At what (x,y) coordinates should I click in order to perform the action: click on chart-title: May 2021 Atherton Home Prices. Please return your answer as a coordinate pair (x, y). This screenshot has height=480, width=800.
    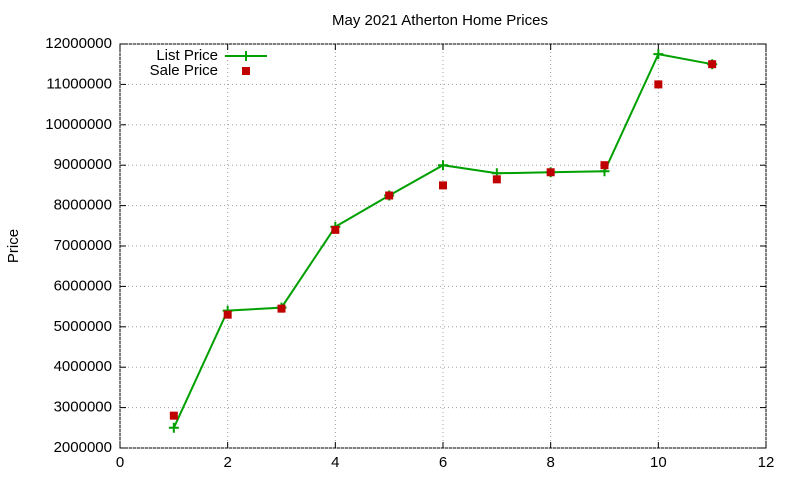
    Looking at the image, I should click on (440, 20).